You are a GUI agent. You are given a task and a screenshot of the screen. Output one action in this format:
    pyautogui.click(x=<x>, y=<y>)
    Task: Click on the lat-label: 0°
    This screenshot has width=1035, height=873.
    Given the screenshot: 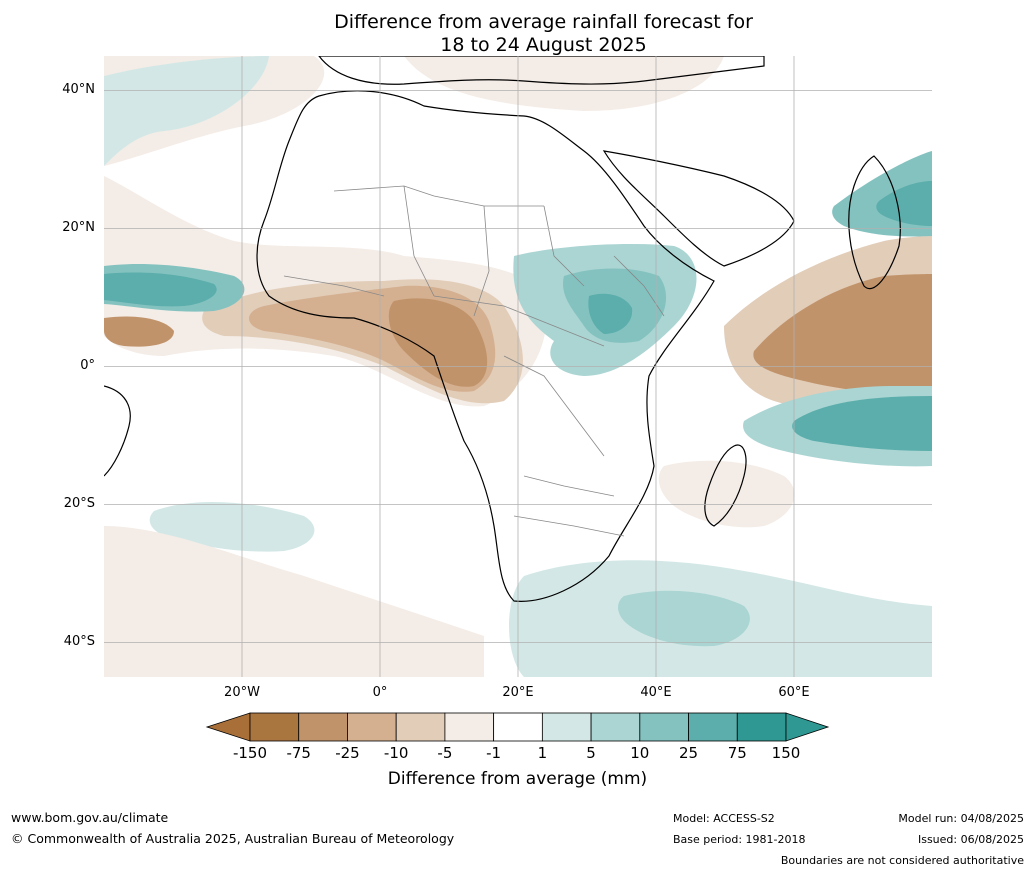 What is the action you would take?
    pyautogui.click(x=87, y=365)
    